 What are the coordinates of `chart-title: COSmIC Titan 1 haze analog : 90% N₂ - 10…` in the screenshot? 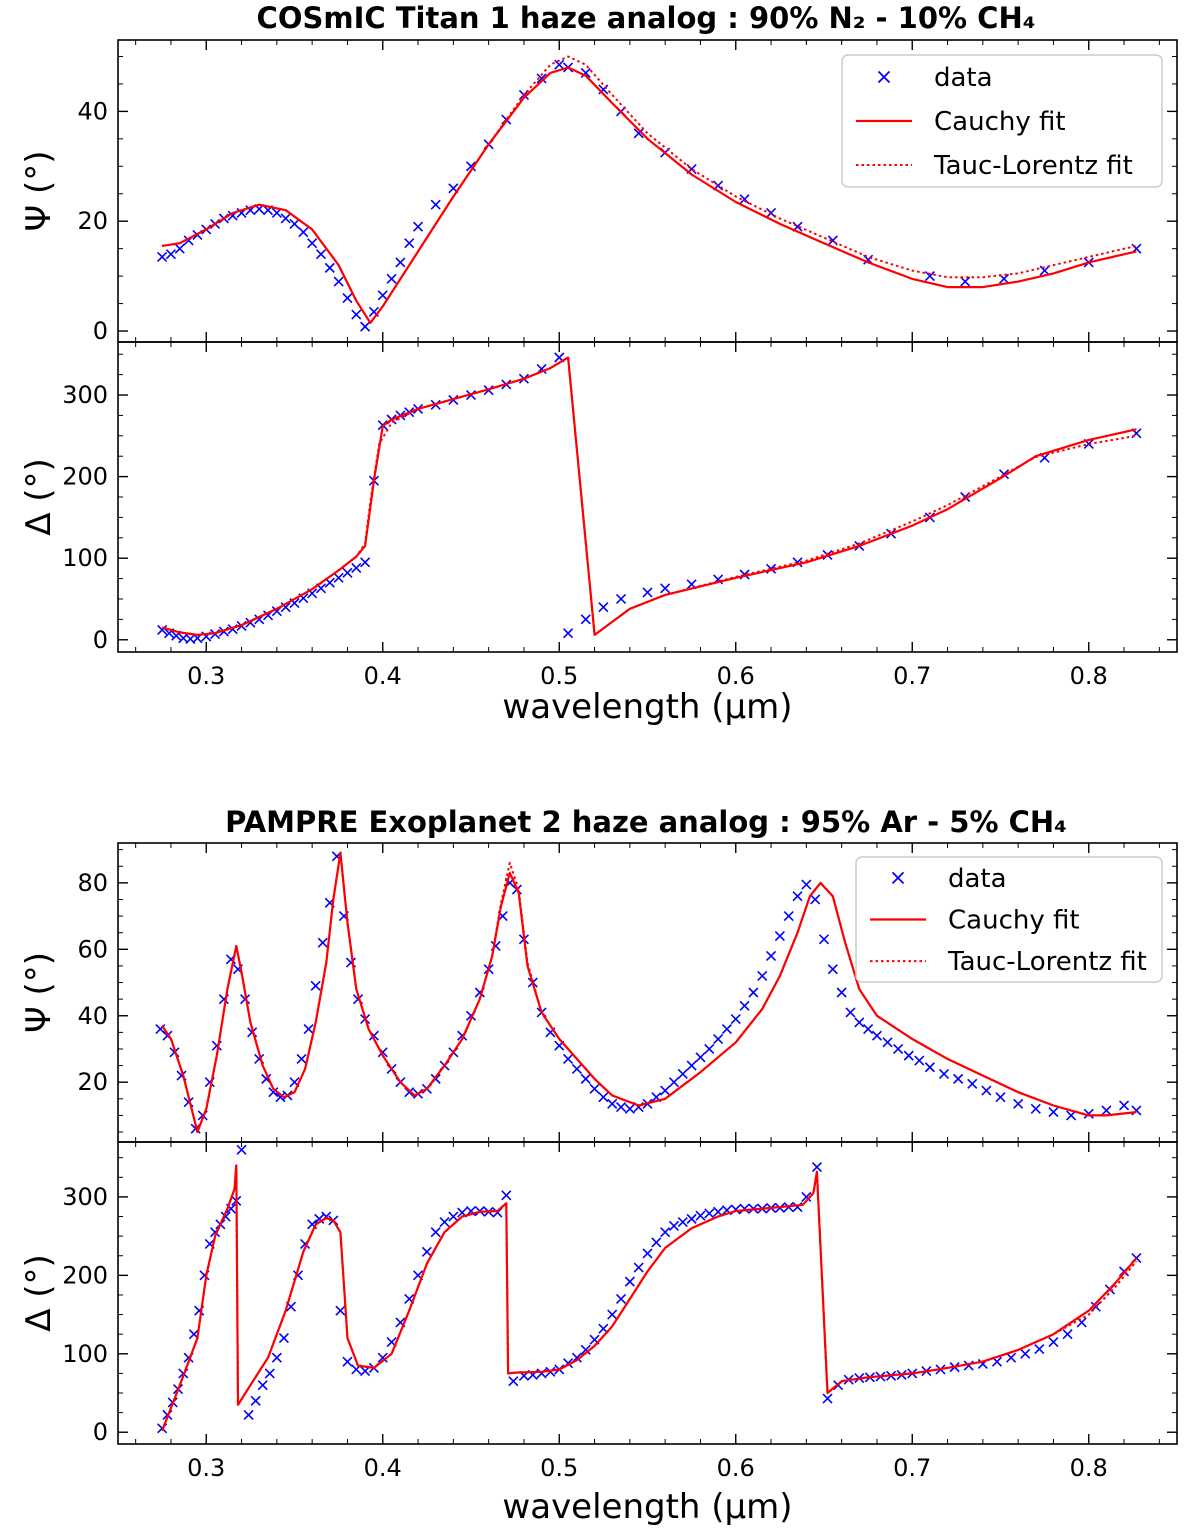 It's located at (646, 18).